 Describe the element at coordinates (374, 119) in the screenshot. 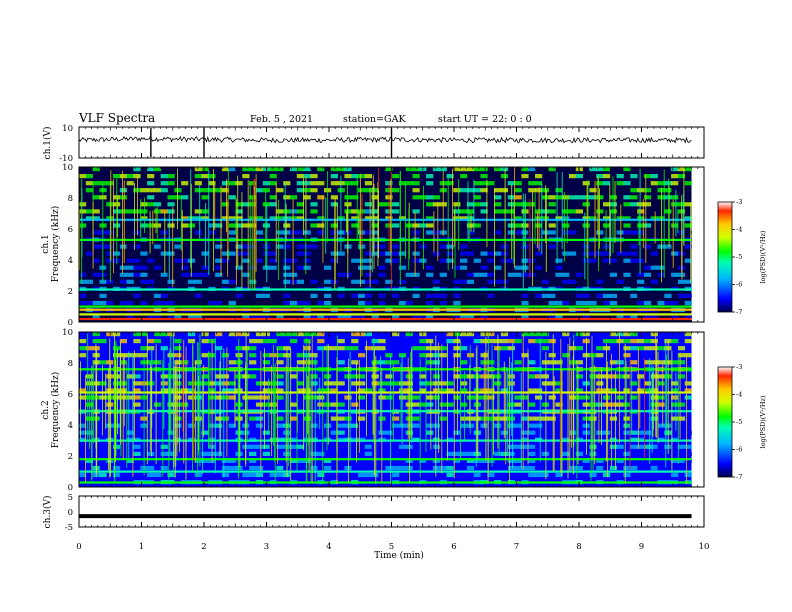

I see `station-label: station=GAK` at that location.